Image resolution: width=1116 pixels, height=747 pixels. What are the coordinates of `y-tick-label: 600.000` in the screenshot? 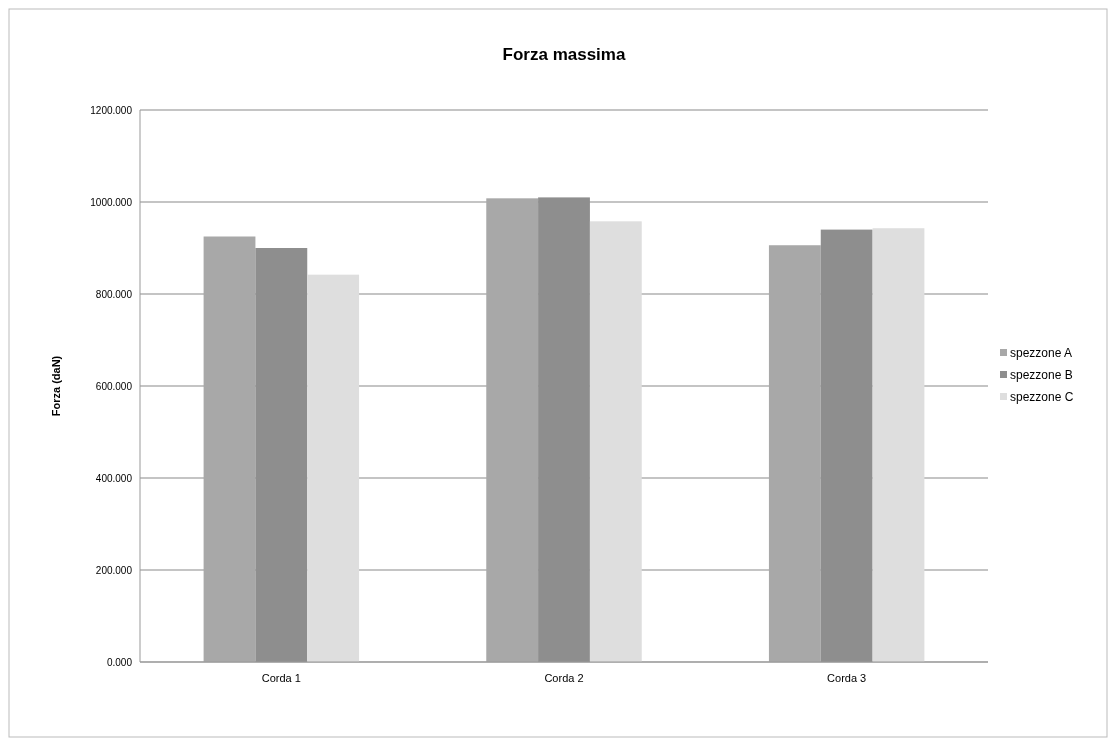 It's located at (114, 386).